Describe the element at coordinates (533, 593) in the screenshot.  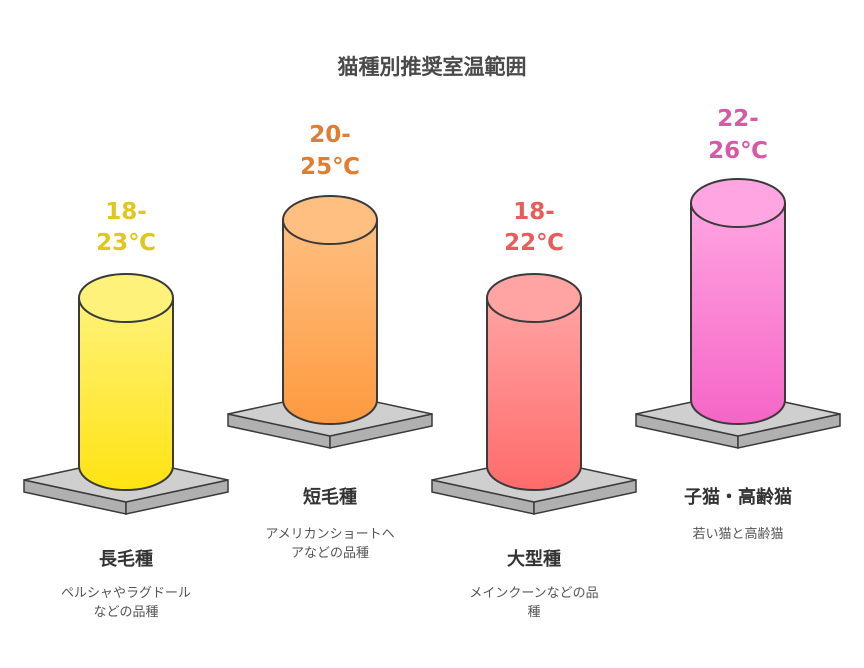
I see `breed-description-line1: メインクーンなどの品` at that location.